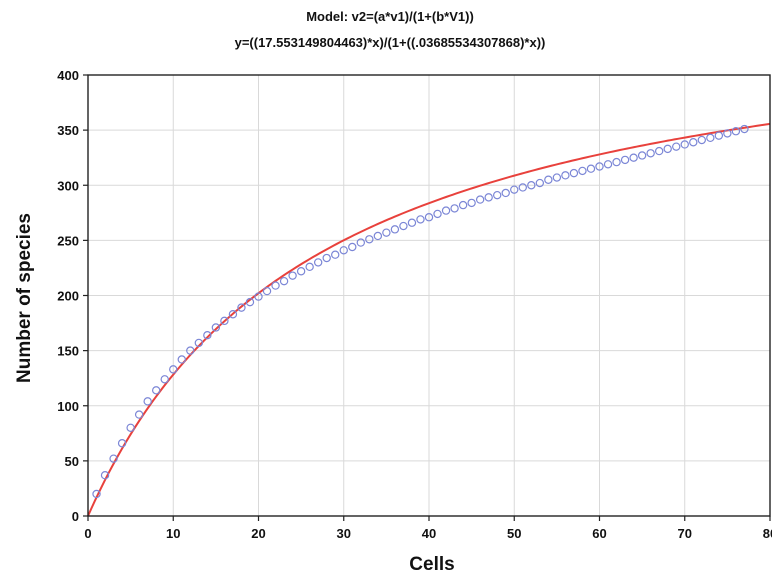 The height and width of the screenshot is (577, 772). Describe the element at coordinates (72, 461) in the screenshot. I see `y-tick-label: 50` at that location.